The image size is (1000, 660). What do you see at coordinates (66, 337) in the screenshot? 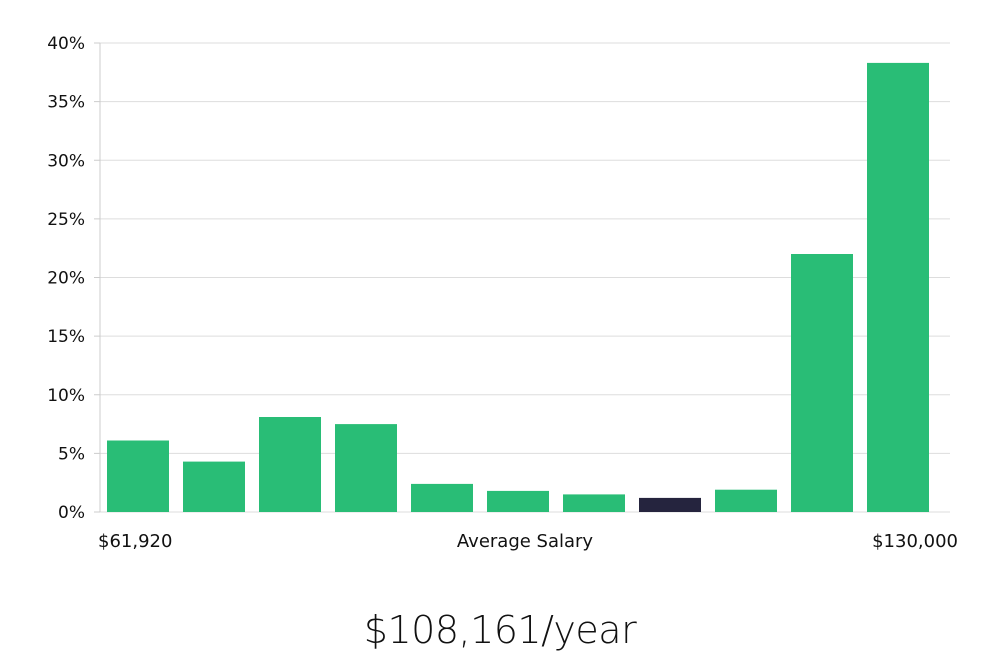
I see `y-tick-label: 15%` at bounding box center [66, 337].